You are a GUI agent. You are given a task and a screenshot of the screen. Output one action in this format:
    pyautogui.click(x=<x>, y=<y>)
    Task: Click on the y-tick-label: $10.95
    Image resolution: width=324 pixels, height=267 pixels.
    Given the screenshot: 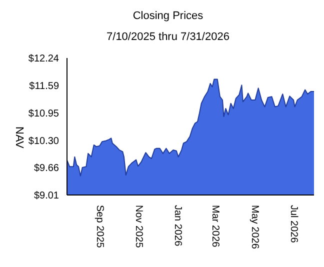 What is the action you would take?
    pyautogui.click(x=44, y=114)
    